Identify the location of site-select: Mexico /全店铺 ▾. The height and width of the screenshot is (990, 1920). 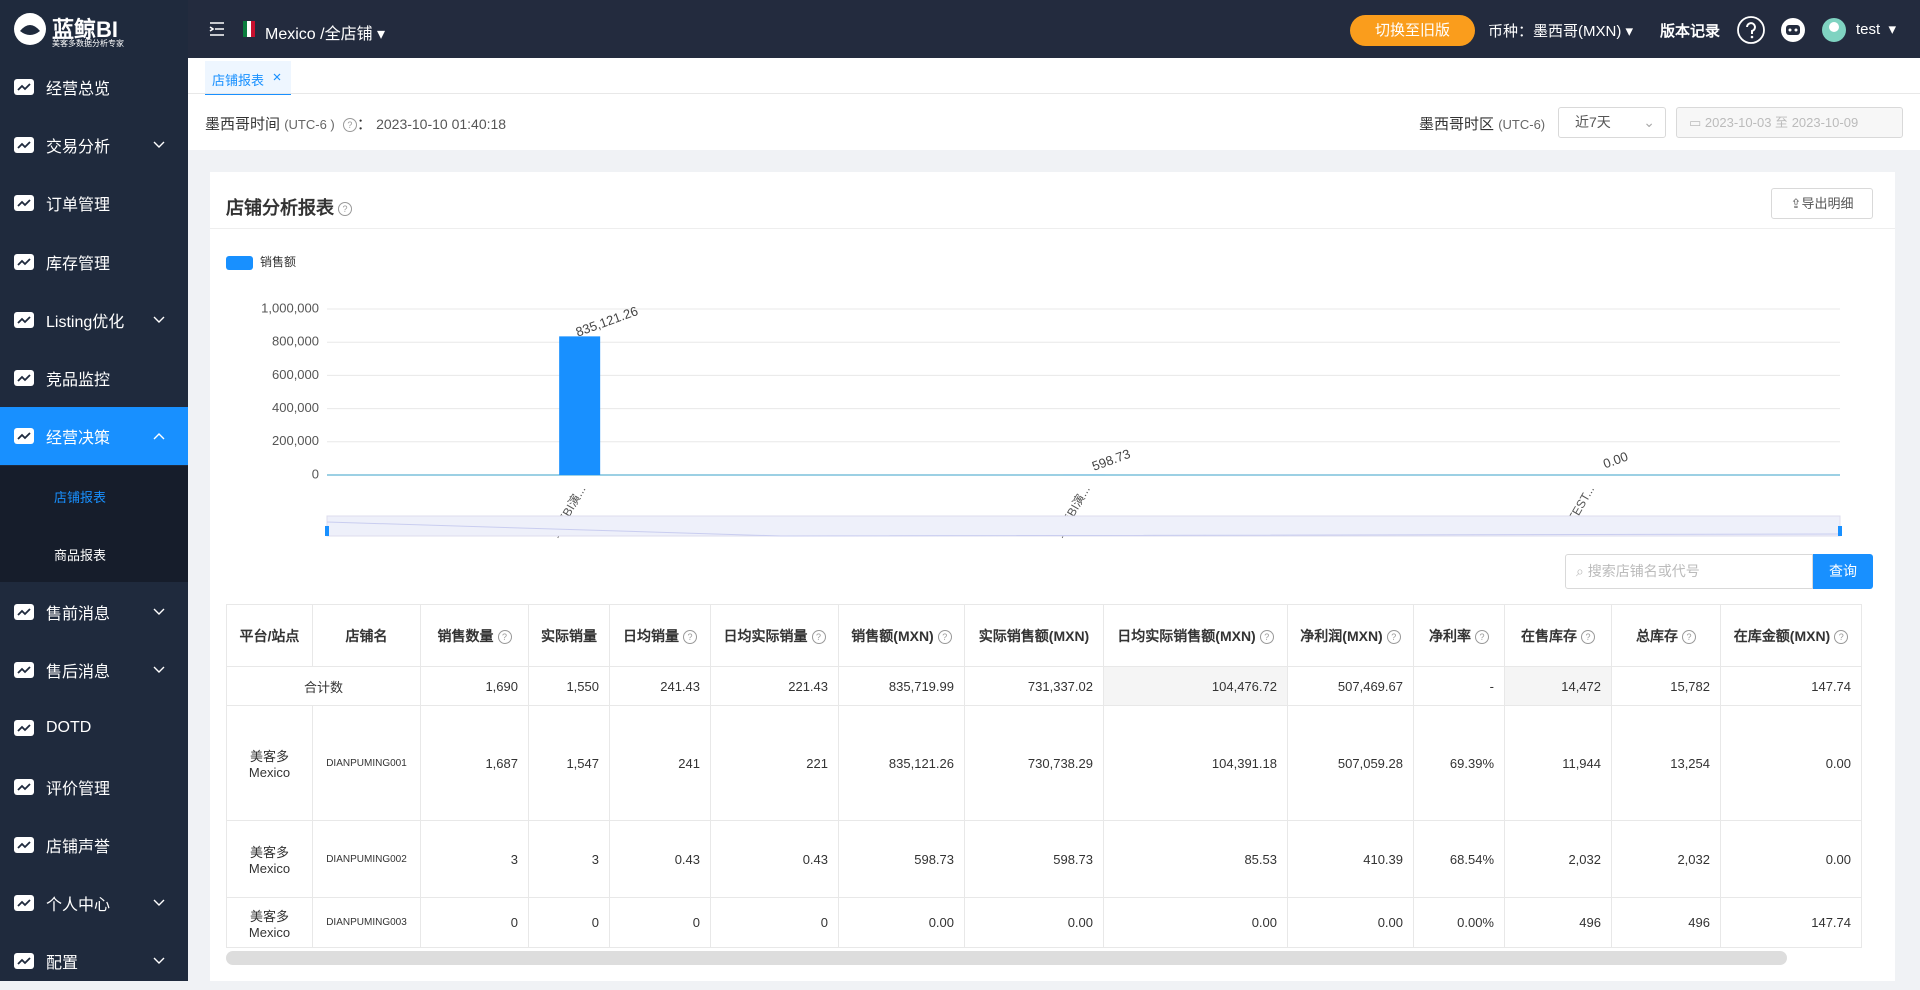
(325, 32).